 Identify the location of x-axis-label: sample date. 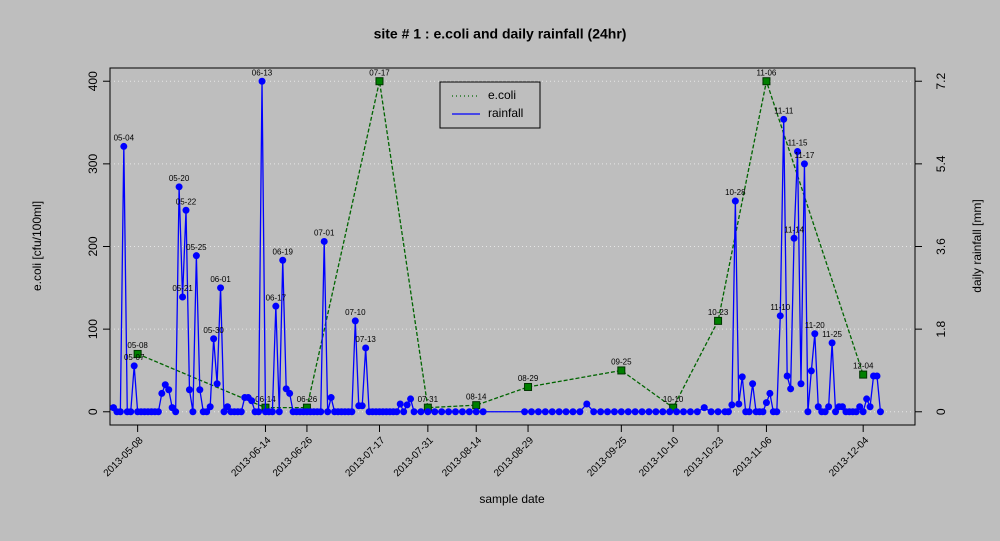
(512, 499).